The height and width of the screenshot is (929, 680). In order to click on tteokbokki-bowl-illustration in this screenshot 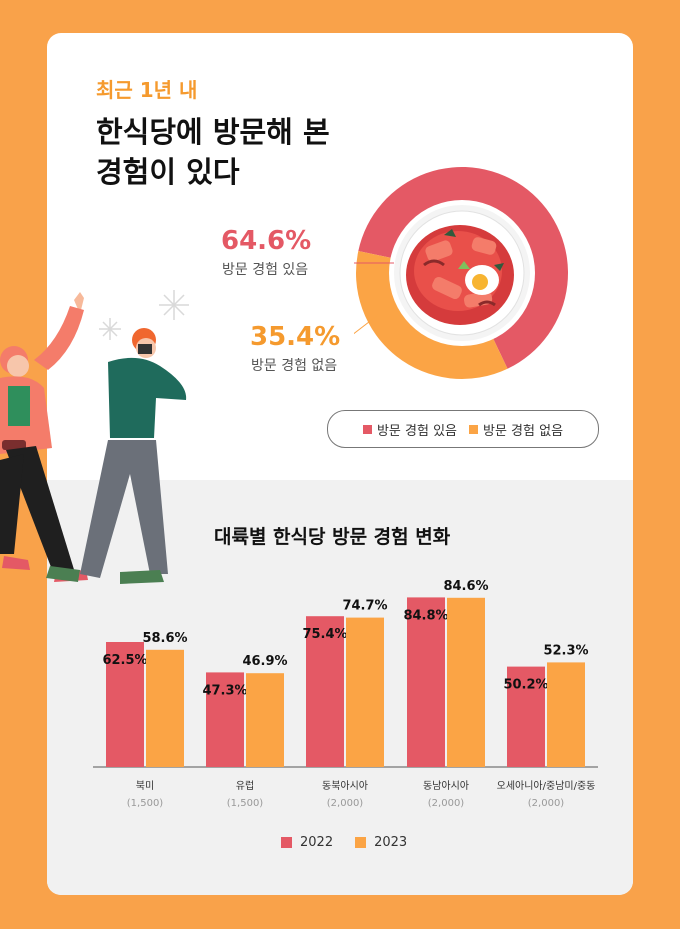, I will do `click(462, 273)`.